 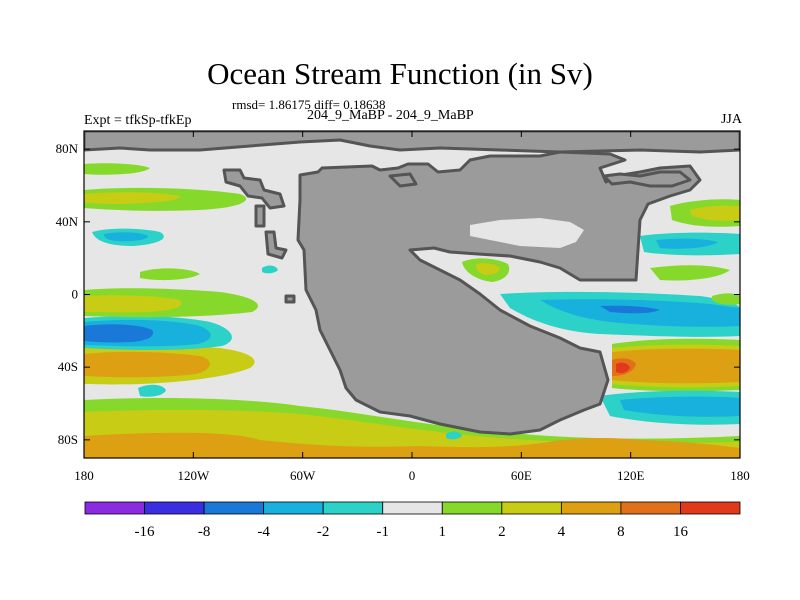 I want to click on land-arctic-cap, so click(x=412, y=142).